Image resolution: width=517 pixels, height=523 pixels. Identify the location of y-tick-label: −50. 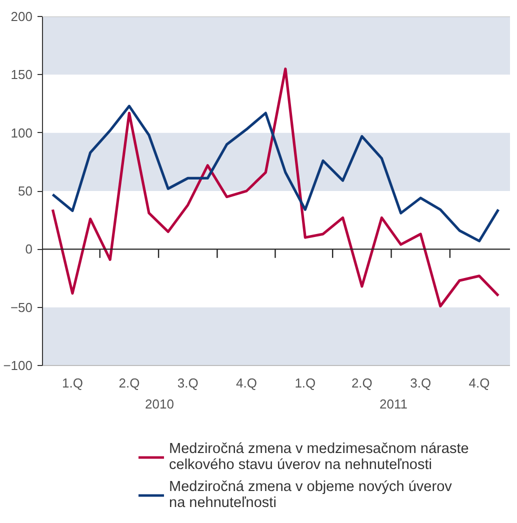
(21, 307).